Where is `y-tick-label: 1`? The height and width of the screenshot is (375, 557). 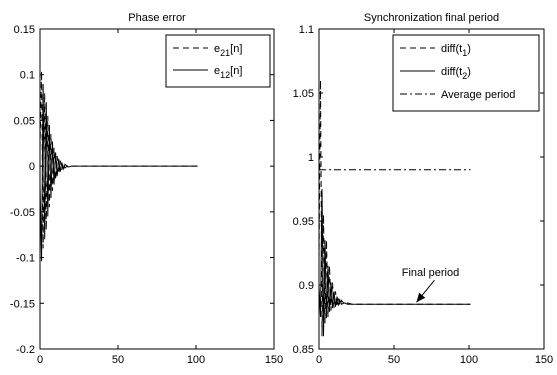 y-tick-label: 1 is located at coordinates (311, 158).